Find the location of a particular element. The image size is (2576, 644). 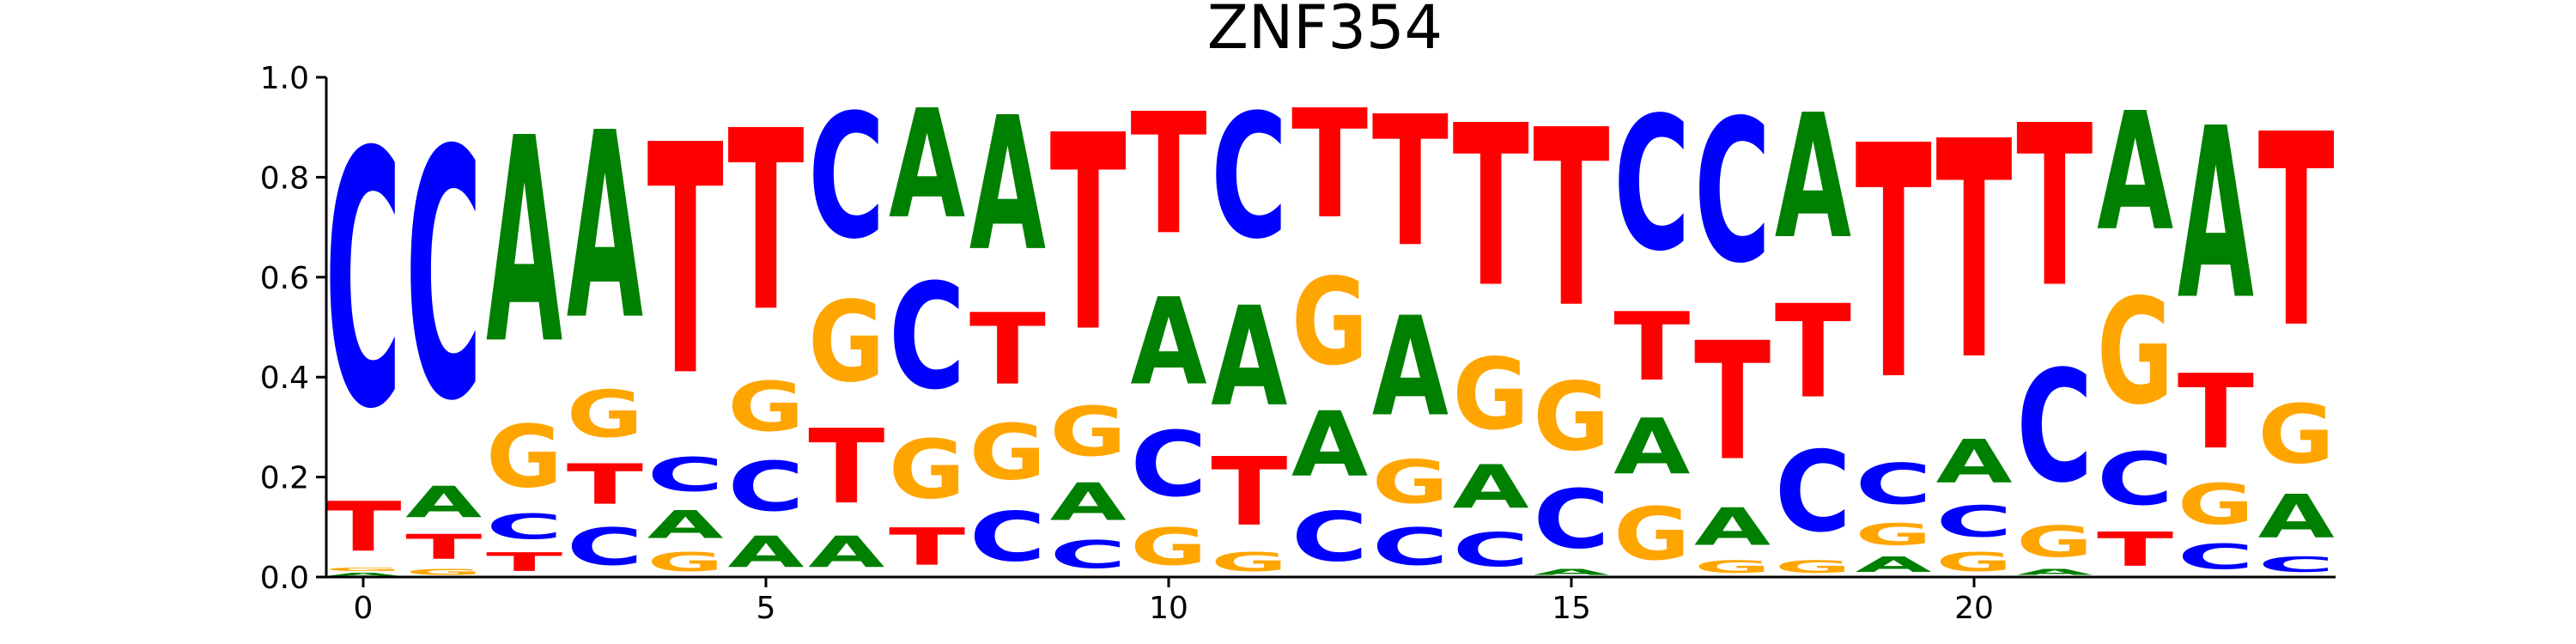

y-tick-label: 0.4 is located at coordinates (284, 378).